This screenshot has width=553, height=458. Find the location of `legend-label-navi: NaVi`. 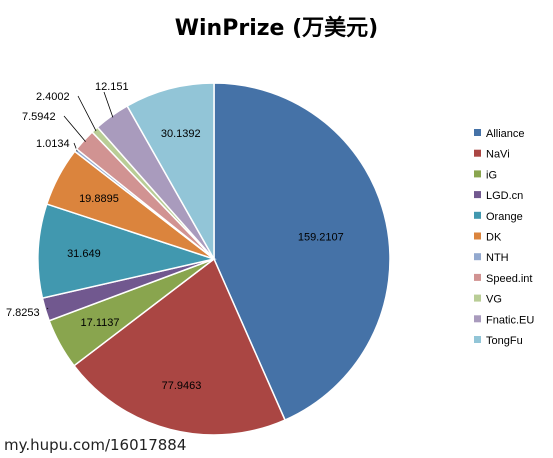

legend-label-navi: NaVi is located at coordinates (498, 155).